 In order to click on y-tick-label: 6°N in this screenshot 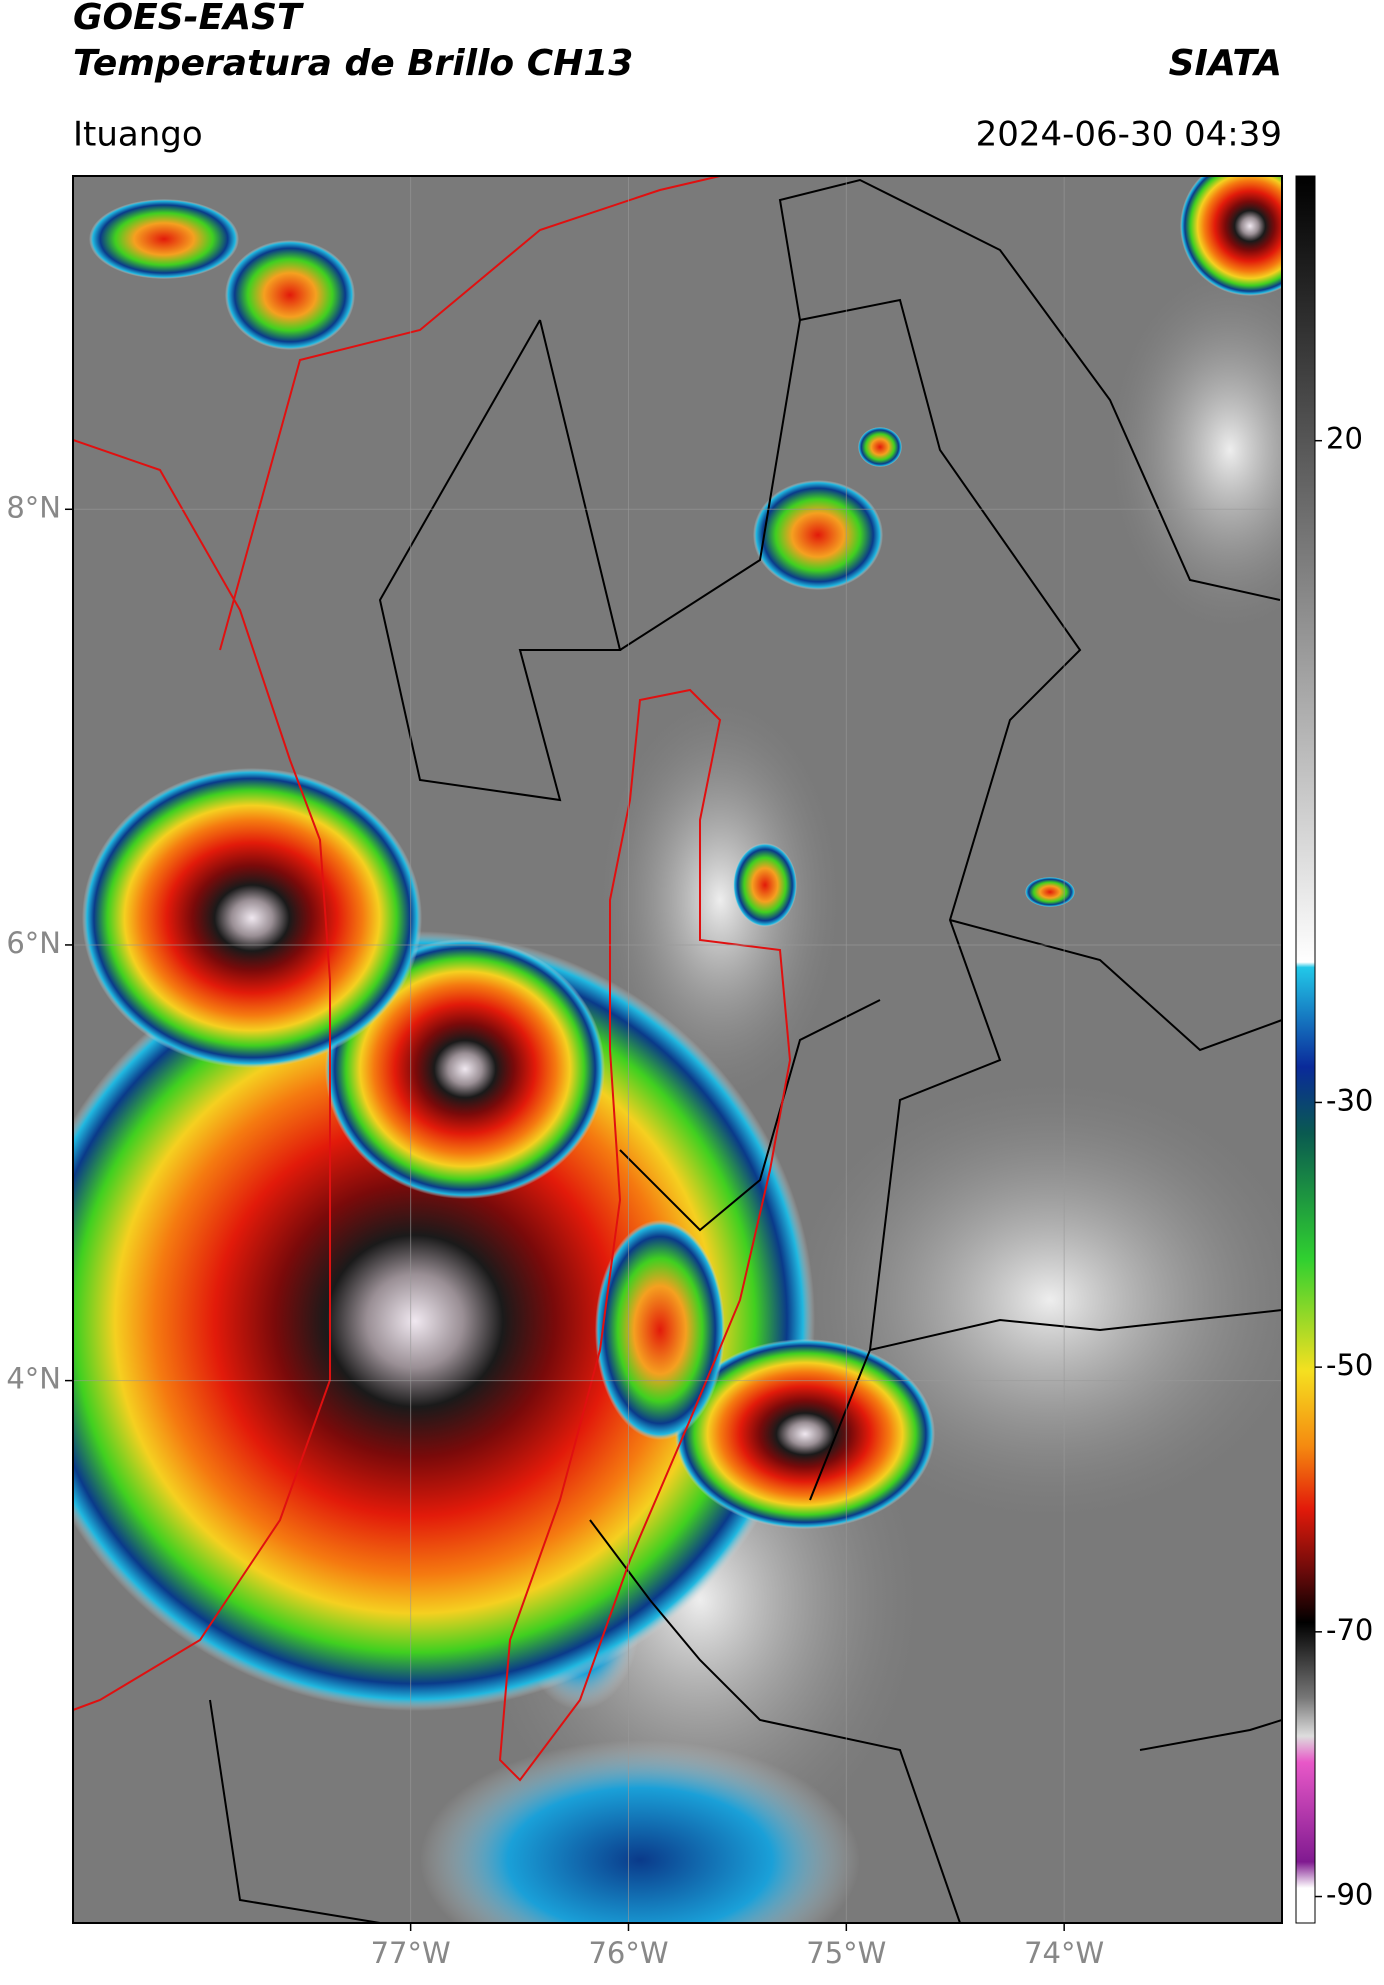, I will do `click(33, 943)`.